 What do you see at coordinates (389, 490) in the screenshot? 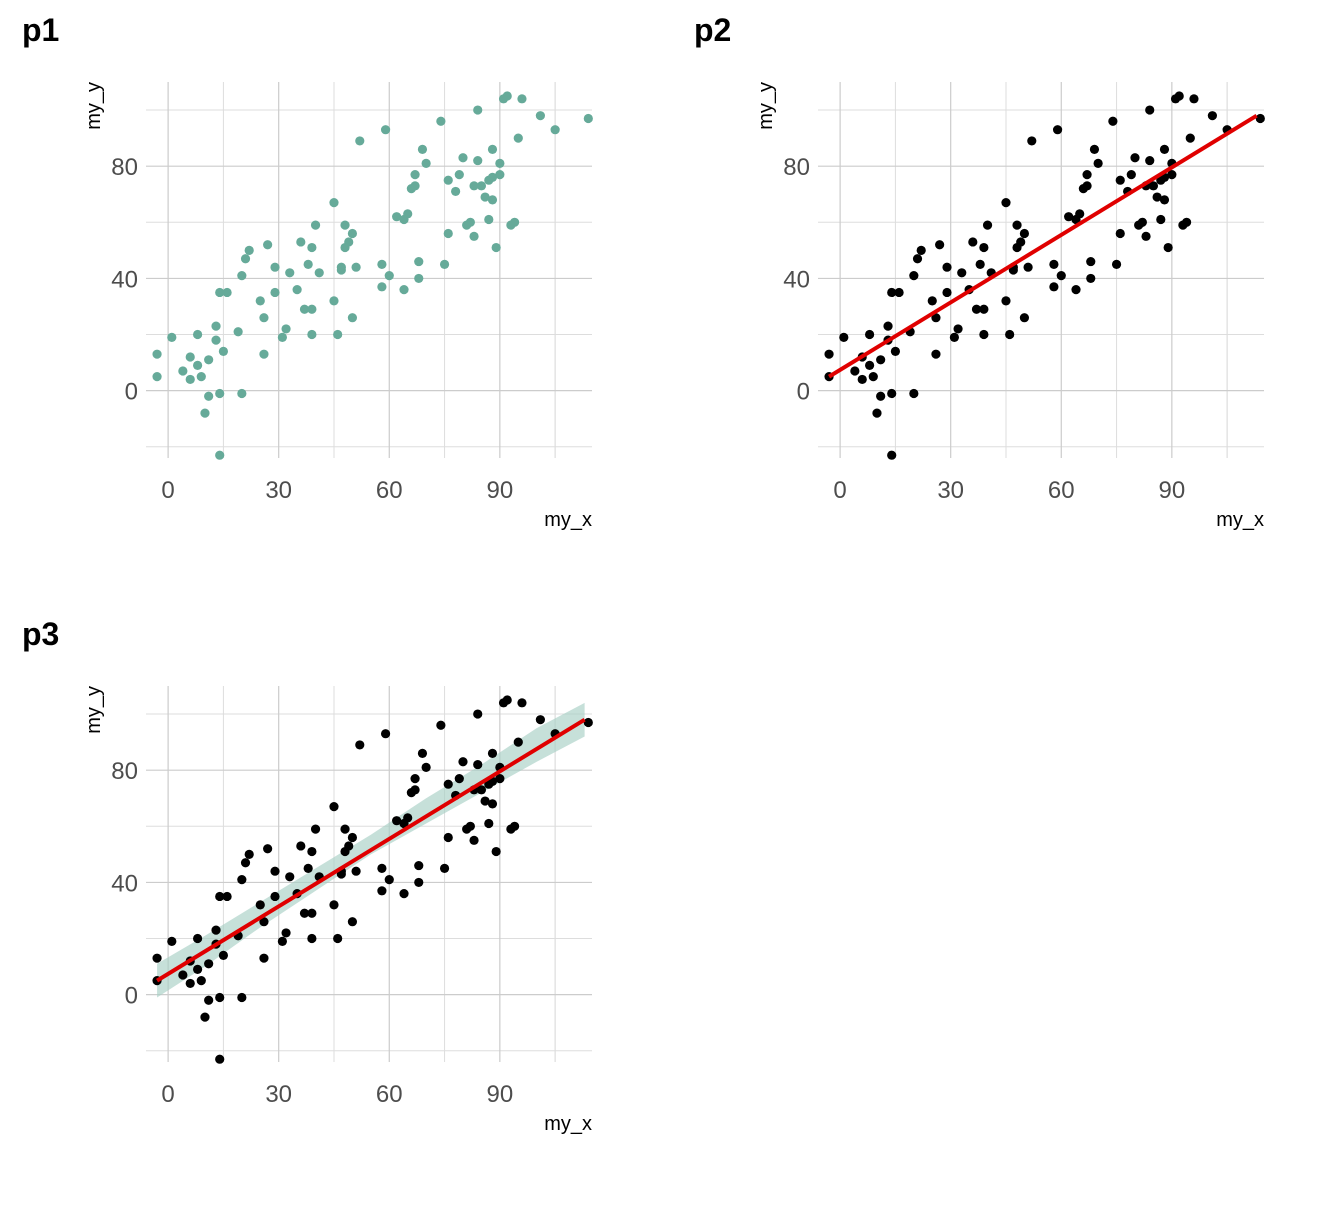
I see `x-tick-label: 60` at bounding box center [389, 490].